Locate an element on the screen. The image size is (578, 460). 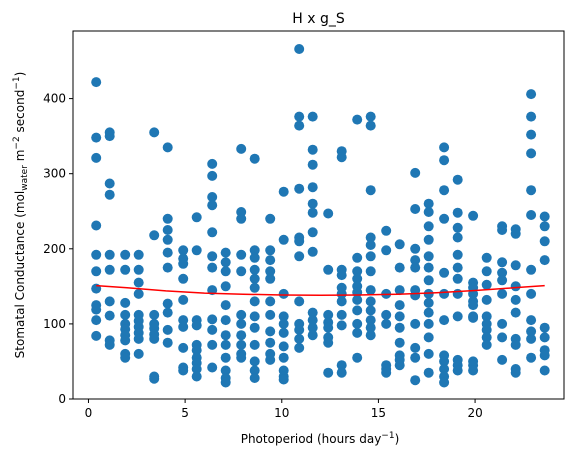
y-axis-label-sup1: −2 is located at coordinates (17, 142).